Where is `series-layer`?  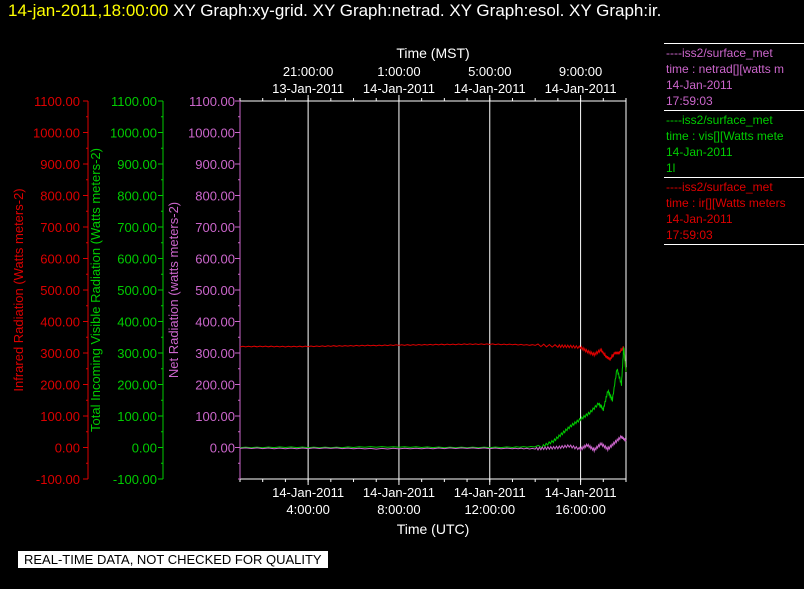
series-layer is located at coordinates (433, 398).